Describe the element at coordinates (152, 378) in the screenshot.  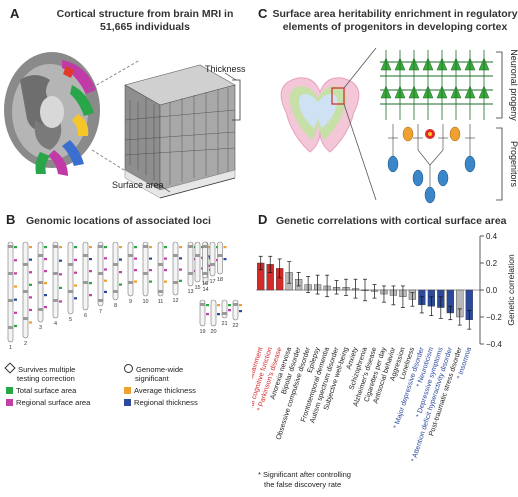
I see `legend-genome-label2: significant` at that location.